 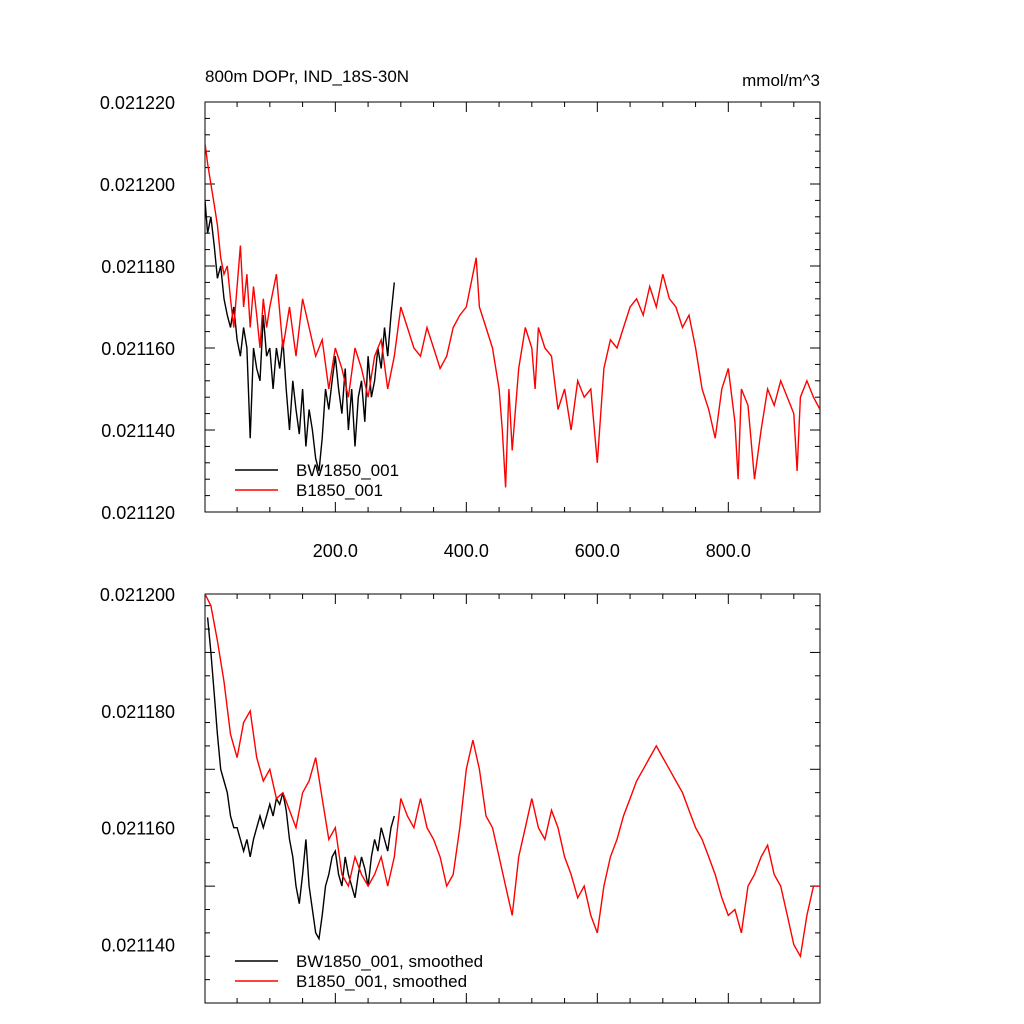 What do you see at coordinates (339, 490) in the screenshot?
I see `legend-label: B1850_001` at bounding box center [339, 490].